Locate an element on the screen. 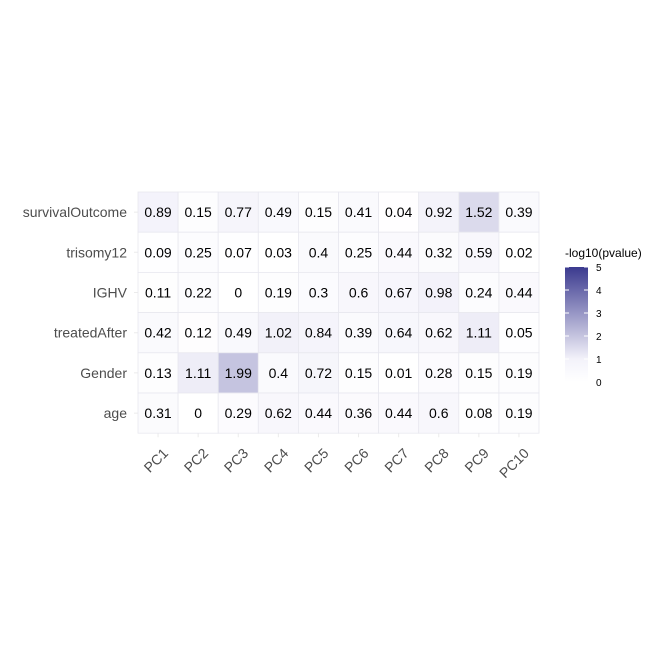 Image resolution: width=672 pixels, height=672 pixels. color-legend: -log10(pvalue) 0 1 2 3 4 5 is located at coordinates (603, 317).